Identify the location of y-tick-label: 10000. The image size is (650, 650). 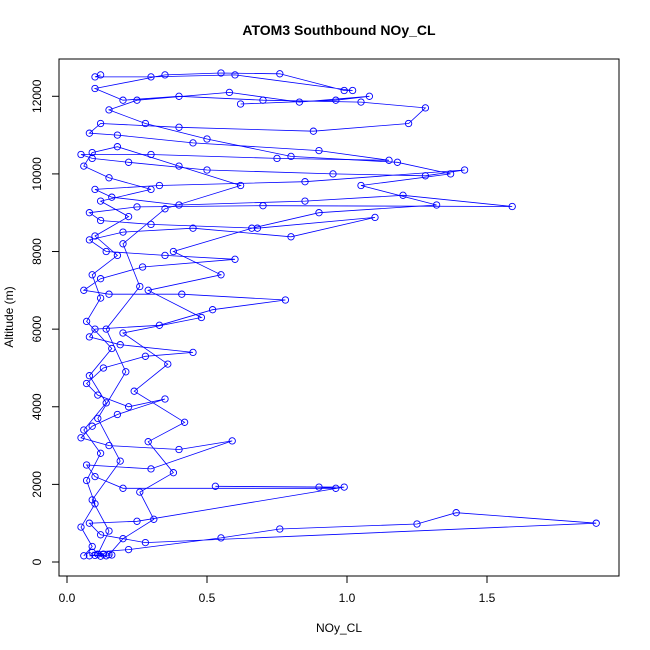
(37, 174).